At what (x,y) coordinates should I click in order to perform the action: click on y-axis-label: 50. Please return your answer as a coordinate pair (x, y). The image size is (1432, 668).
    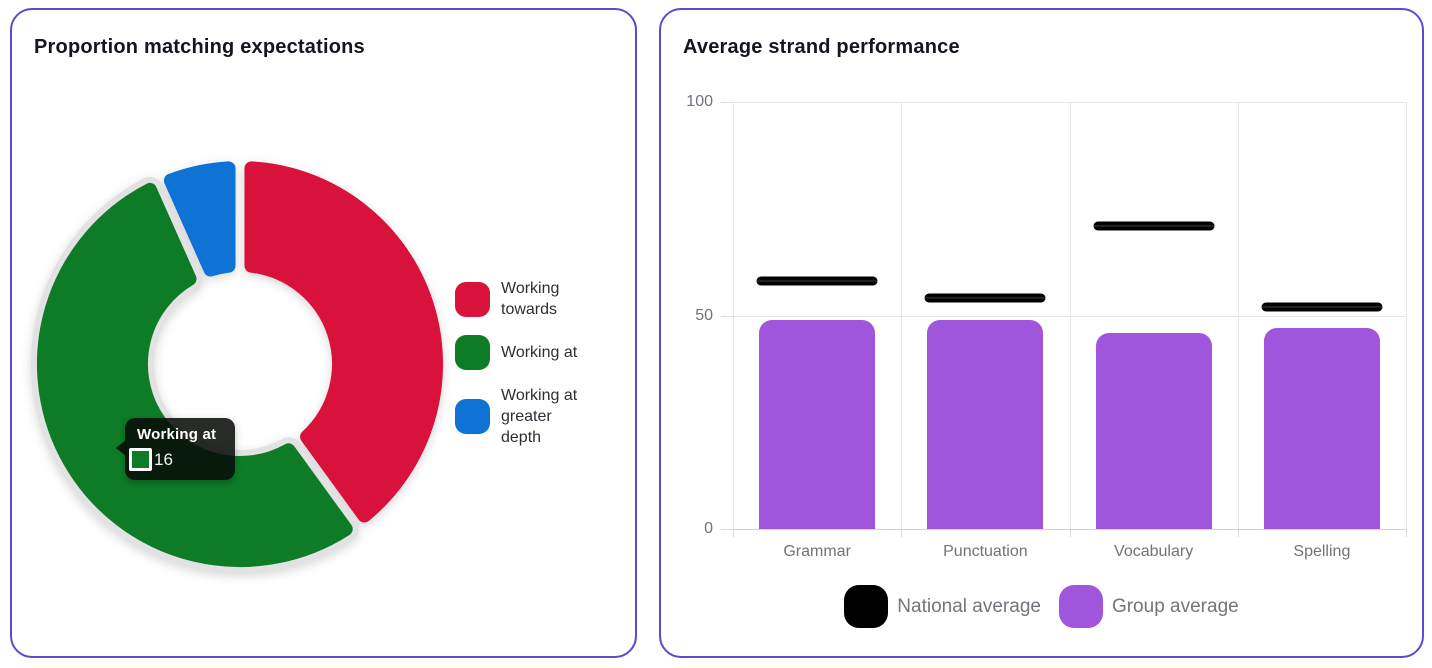
    Looking at the image, I should click on (704, 315).